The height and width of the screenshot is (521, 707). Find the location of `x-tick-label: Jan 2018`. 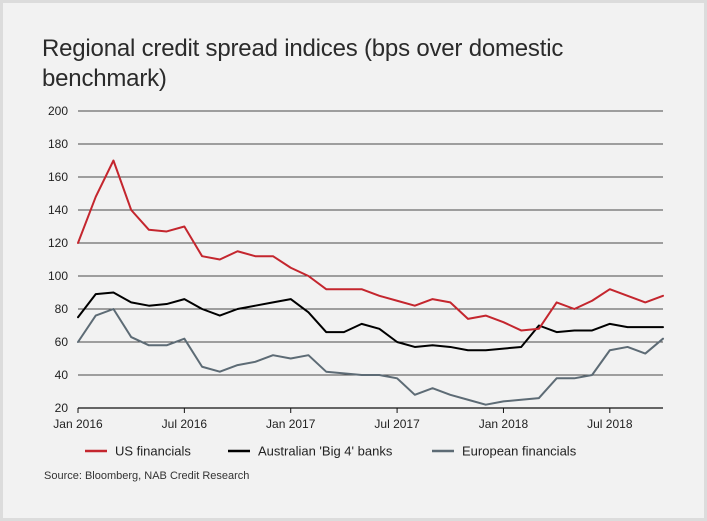

x-tick-label: Jan 2018 is located at coordinates (504, 424).